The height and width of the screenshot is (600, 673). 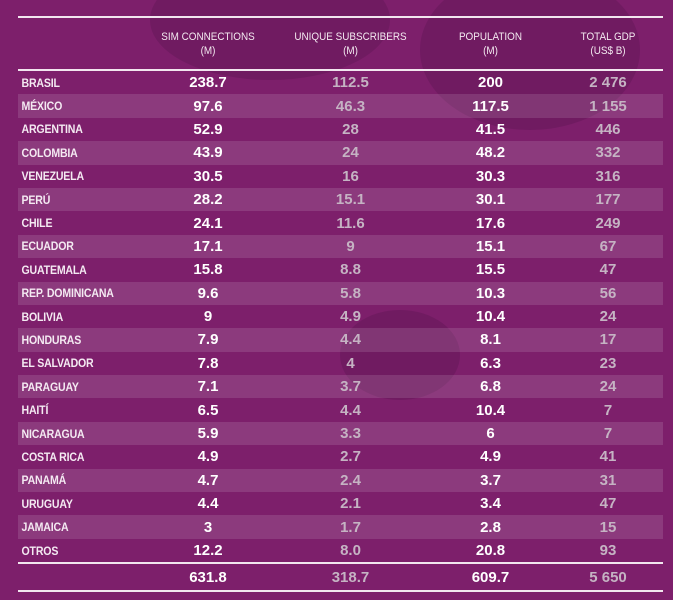 What do you see at coordinates (490, 577) in the screenshot?
I see `total-population: 609.7` at bounding box center [490, 577].